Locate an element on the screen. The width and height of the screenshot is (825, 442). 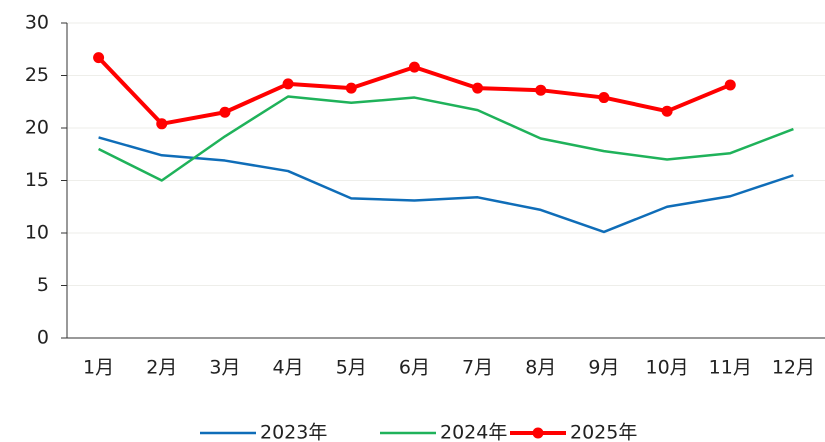
x-tick-label: 9月 is located at coordinates (603, 368).